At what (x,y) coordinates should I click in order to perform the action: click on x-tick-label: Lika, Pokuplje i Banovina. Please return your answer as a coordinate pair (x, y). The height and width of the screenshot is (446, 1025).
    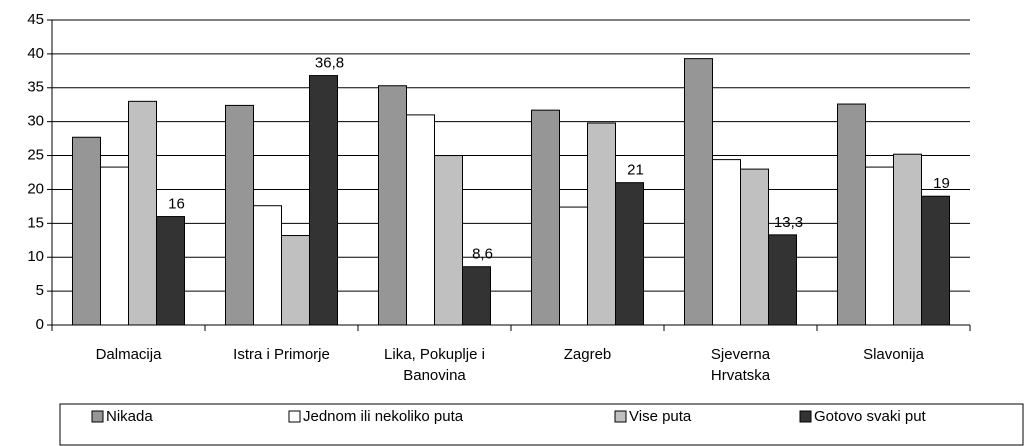
    Looking at the image, I should click on (434, 365).